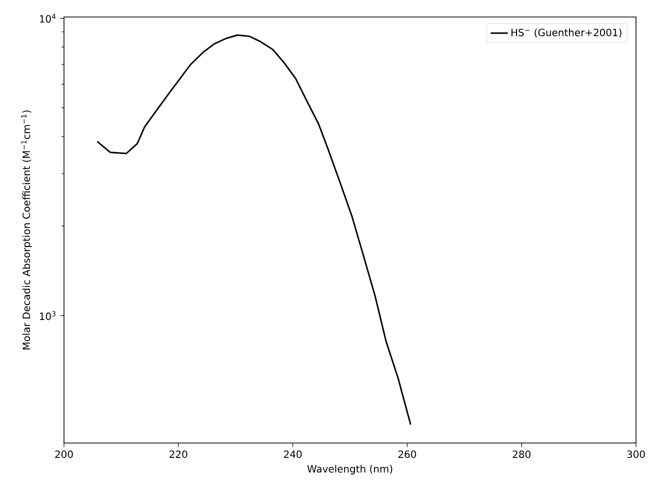 This screenshot has width=649, height=483. What do you see at coordinates (48, 18) in the screenshot?
I see `y-tick-label: 10$^{4}$` at bounding box center [48, 18].